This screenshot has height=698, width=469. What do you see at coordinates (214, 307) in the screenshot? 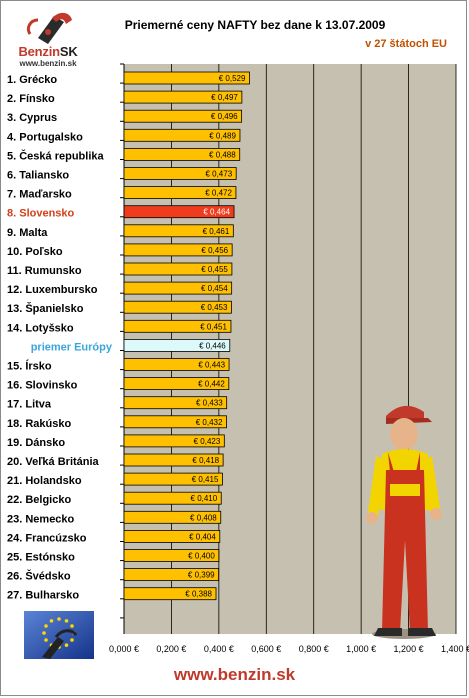
I see `bar-value-label: € 0,453` at bounding box center [214, 307].